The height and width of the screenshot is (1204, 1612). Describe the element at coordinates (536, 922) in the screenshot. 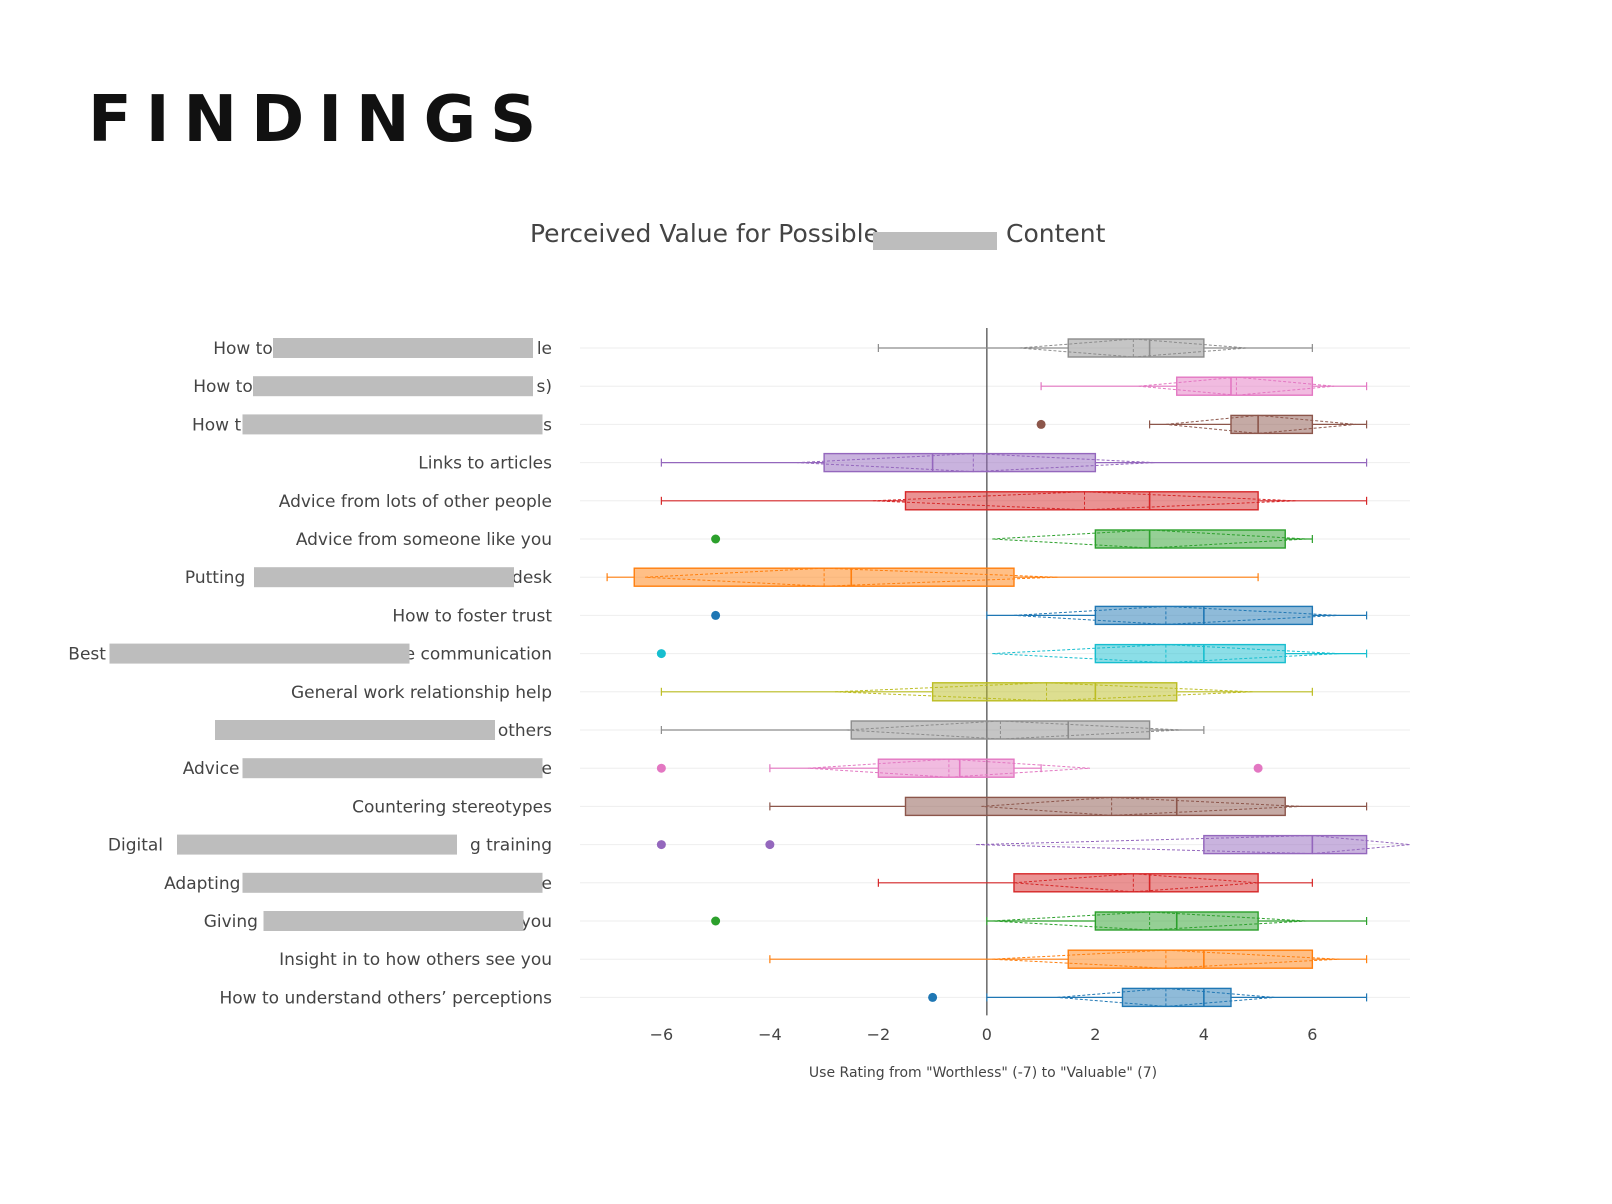

I see `category-label-end: you` at that location.